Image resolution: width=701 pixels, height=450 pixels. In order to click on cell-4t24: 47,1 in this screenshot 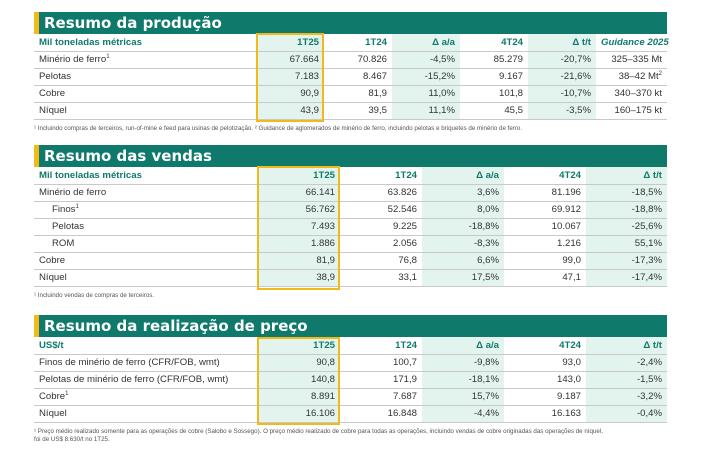, I will do `click(545, 278)`.